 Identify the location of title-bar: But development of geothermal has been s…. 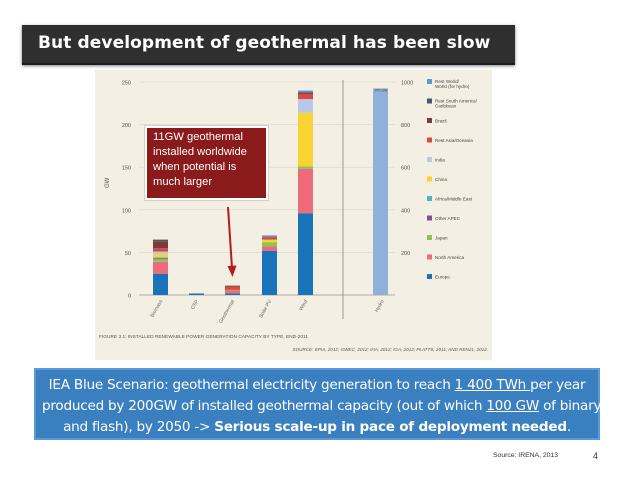
(268, 45).